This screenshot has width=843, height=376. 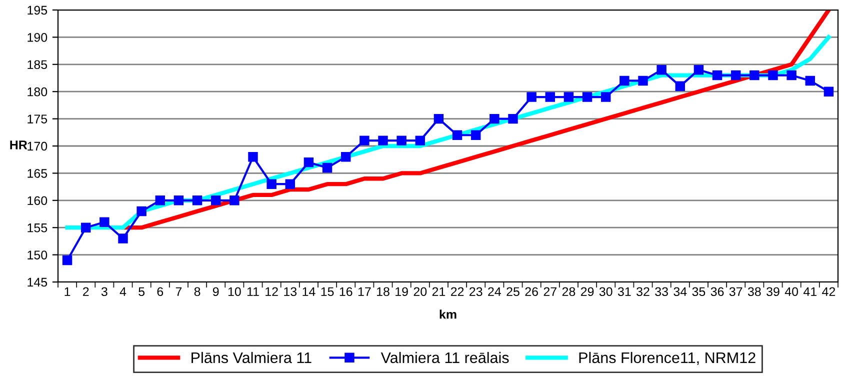 I want to click on x-tick-label: 5, so click(x=141, y=291).